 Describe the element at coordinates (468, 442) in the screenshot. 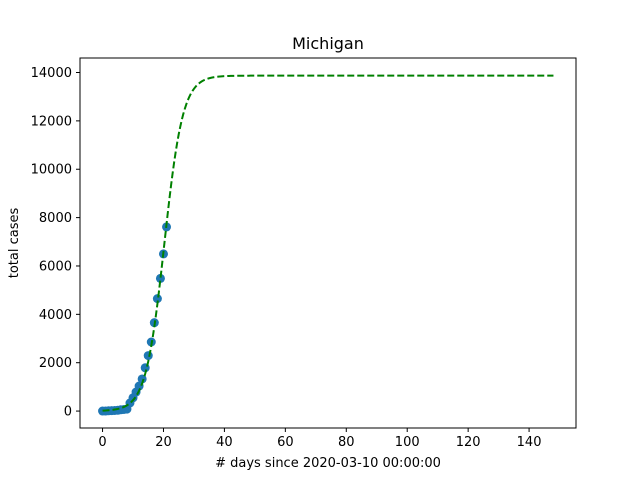

I see `x-tick-label: 120` at that location.